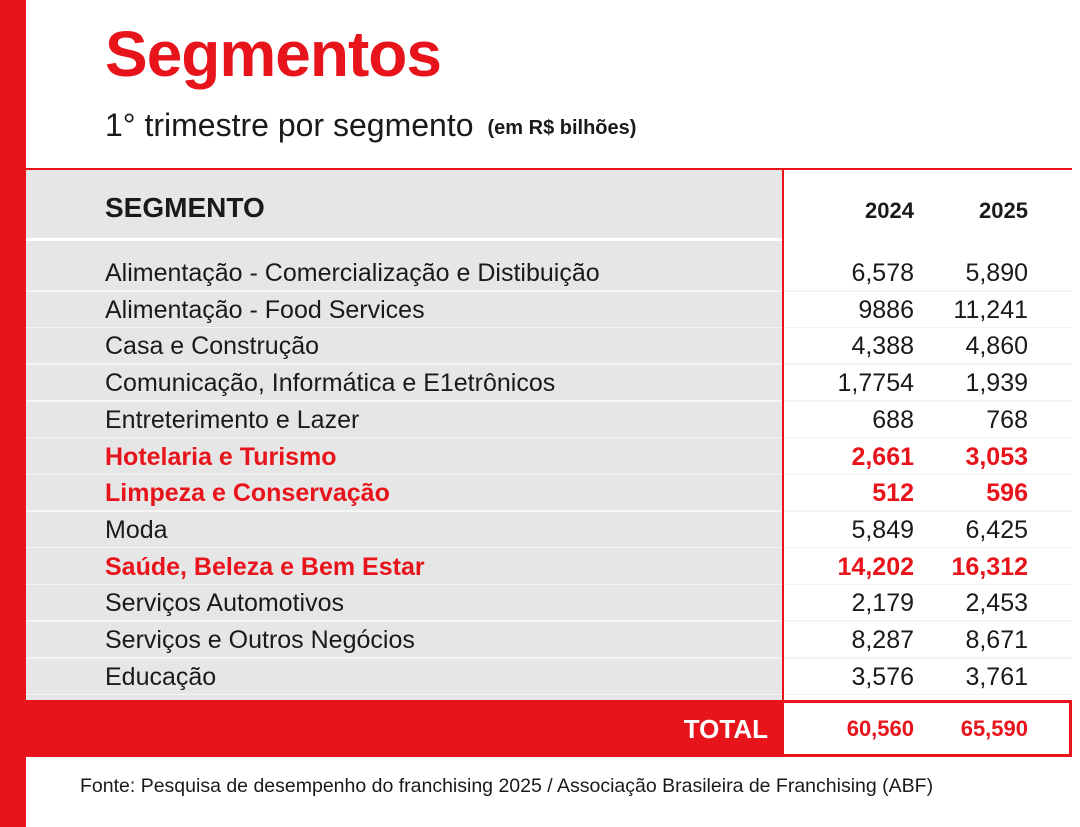 This screenshot has width=1080, height=827. Describe the element at coordinates (996, 456) in the screenshot. I see `value-2025: 3,053` at that location.